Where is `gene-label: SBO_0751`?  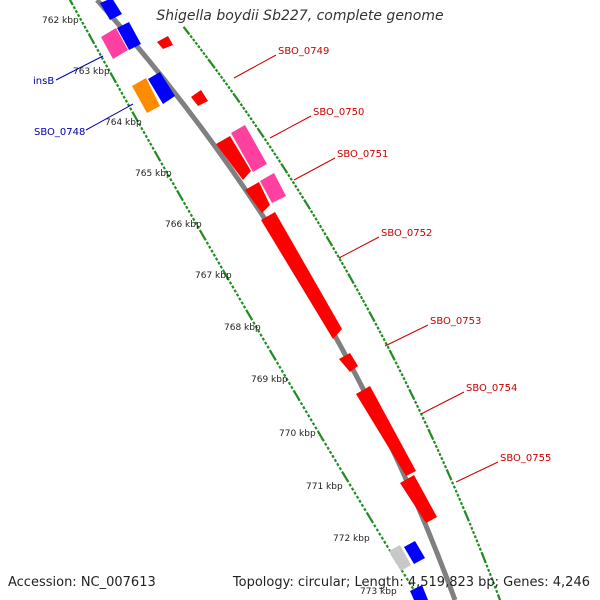
gene-label: SBO_0751 is located at coordinates (362, 154).